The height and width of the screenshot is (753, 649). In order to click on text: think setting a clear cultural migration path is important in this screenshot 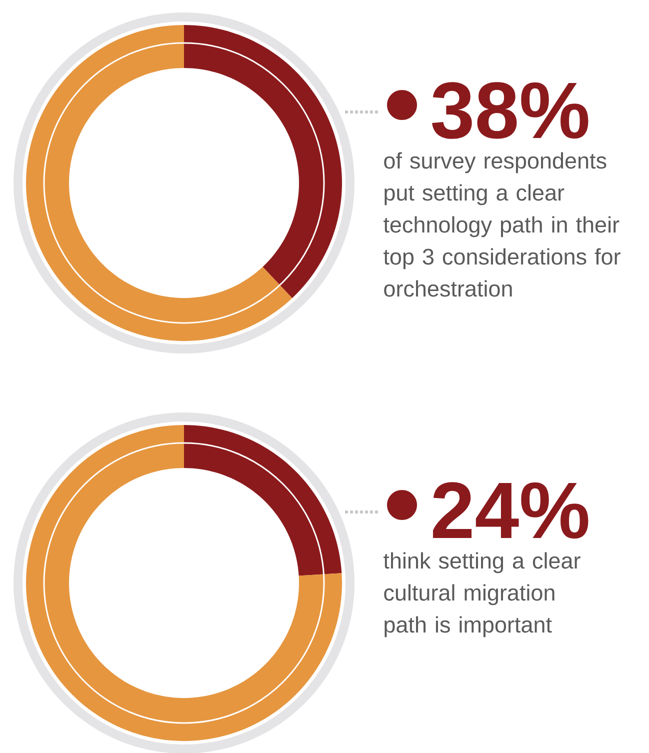, I will do `click(482, 595)`.